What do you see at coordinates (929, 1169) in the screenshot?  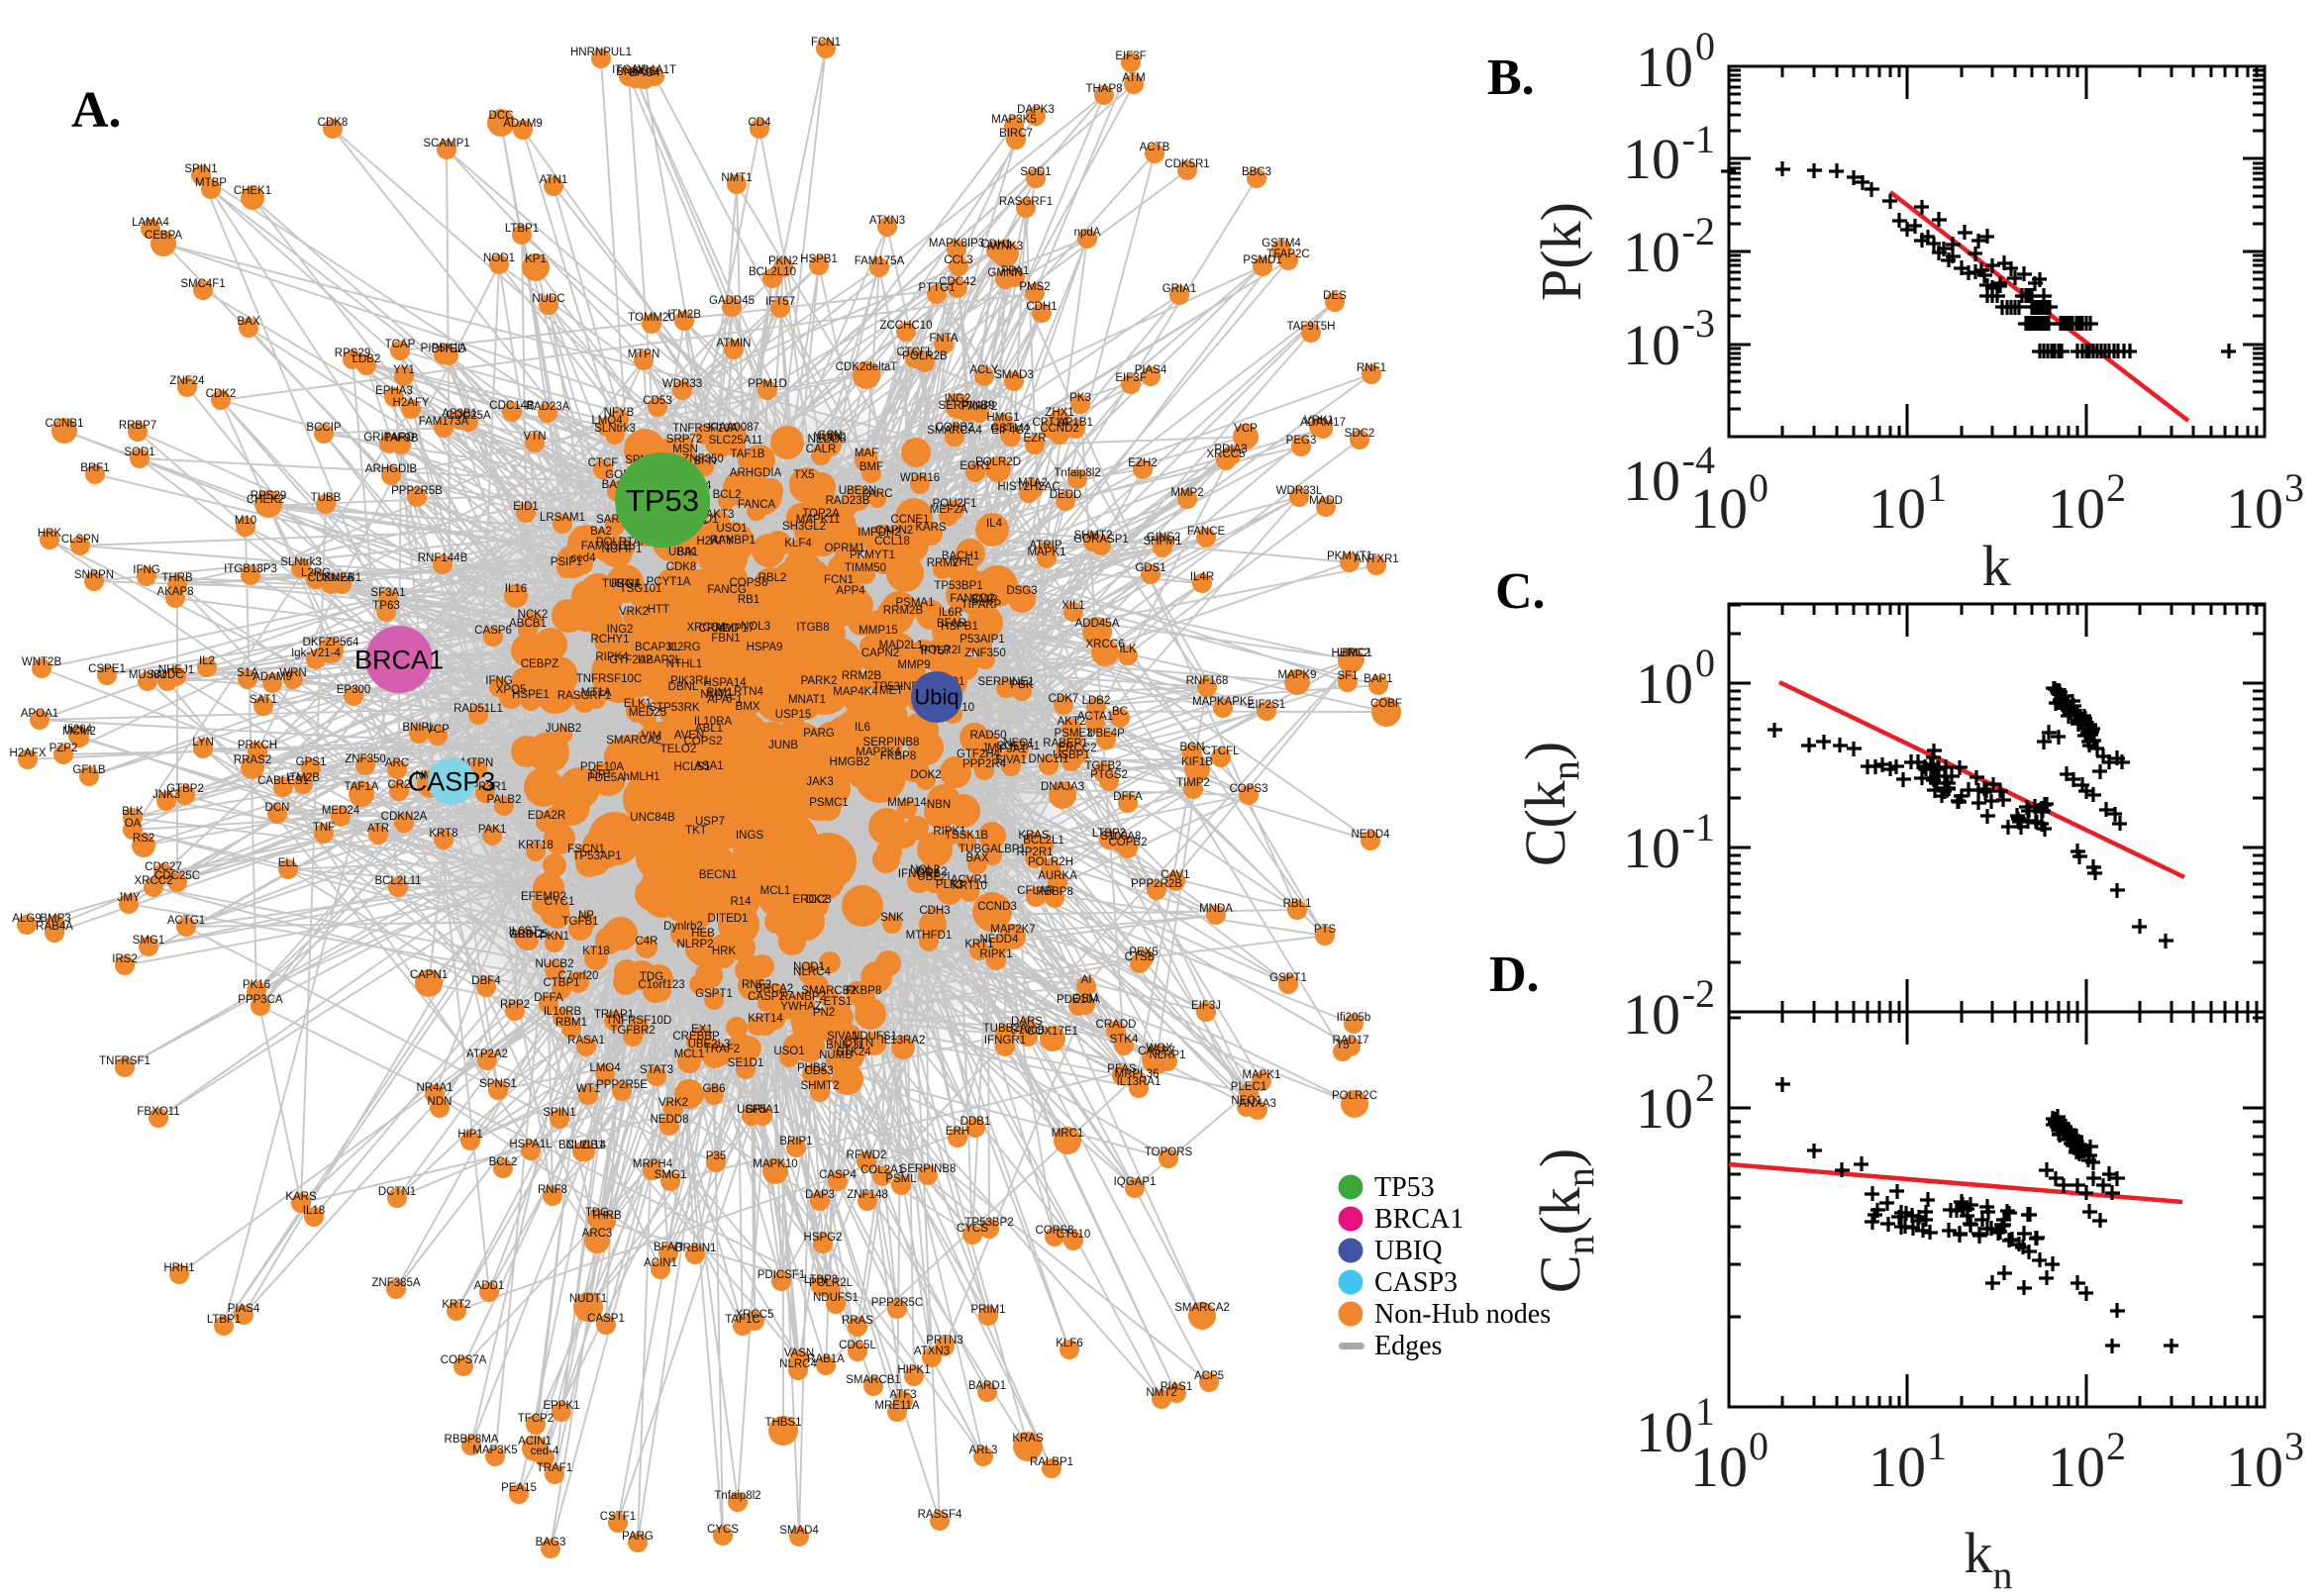 I see `svg-text: SERPINB8` at bounding box center [929, 1169].